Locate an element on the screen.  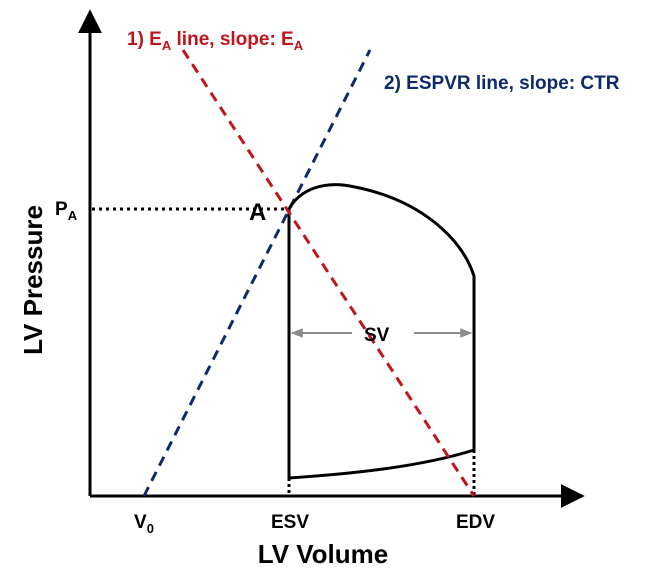
espvr-line-label: 2) ESPVR line, slope: CTR is located at coordinates (502, 83).